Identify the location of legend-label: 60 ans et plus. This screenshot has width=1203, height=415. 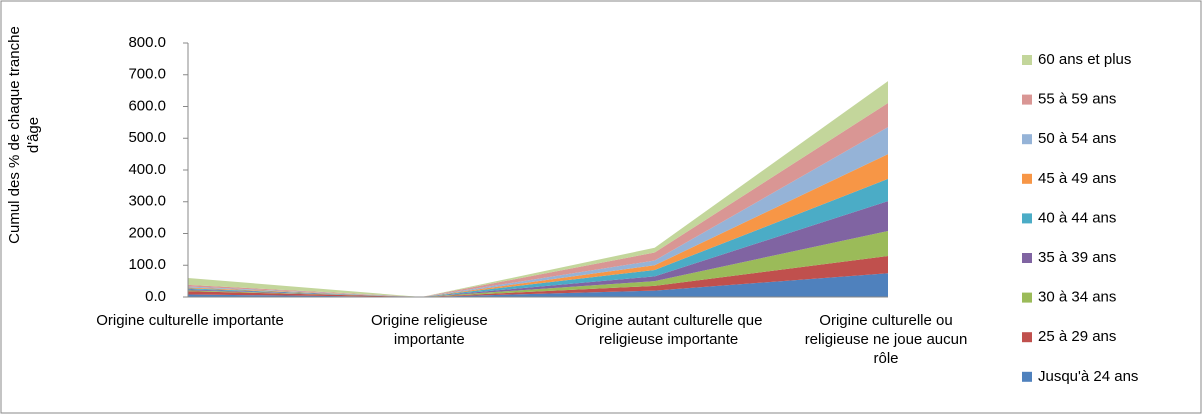
(1084, 59).